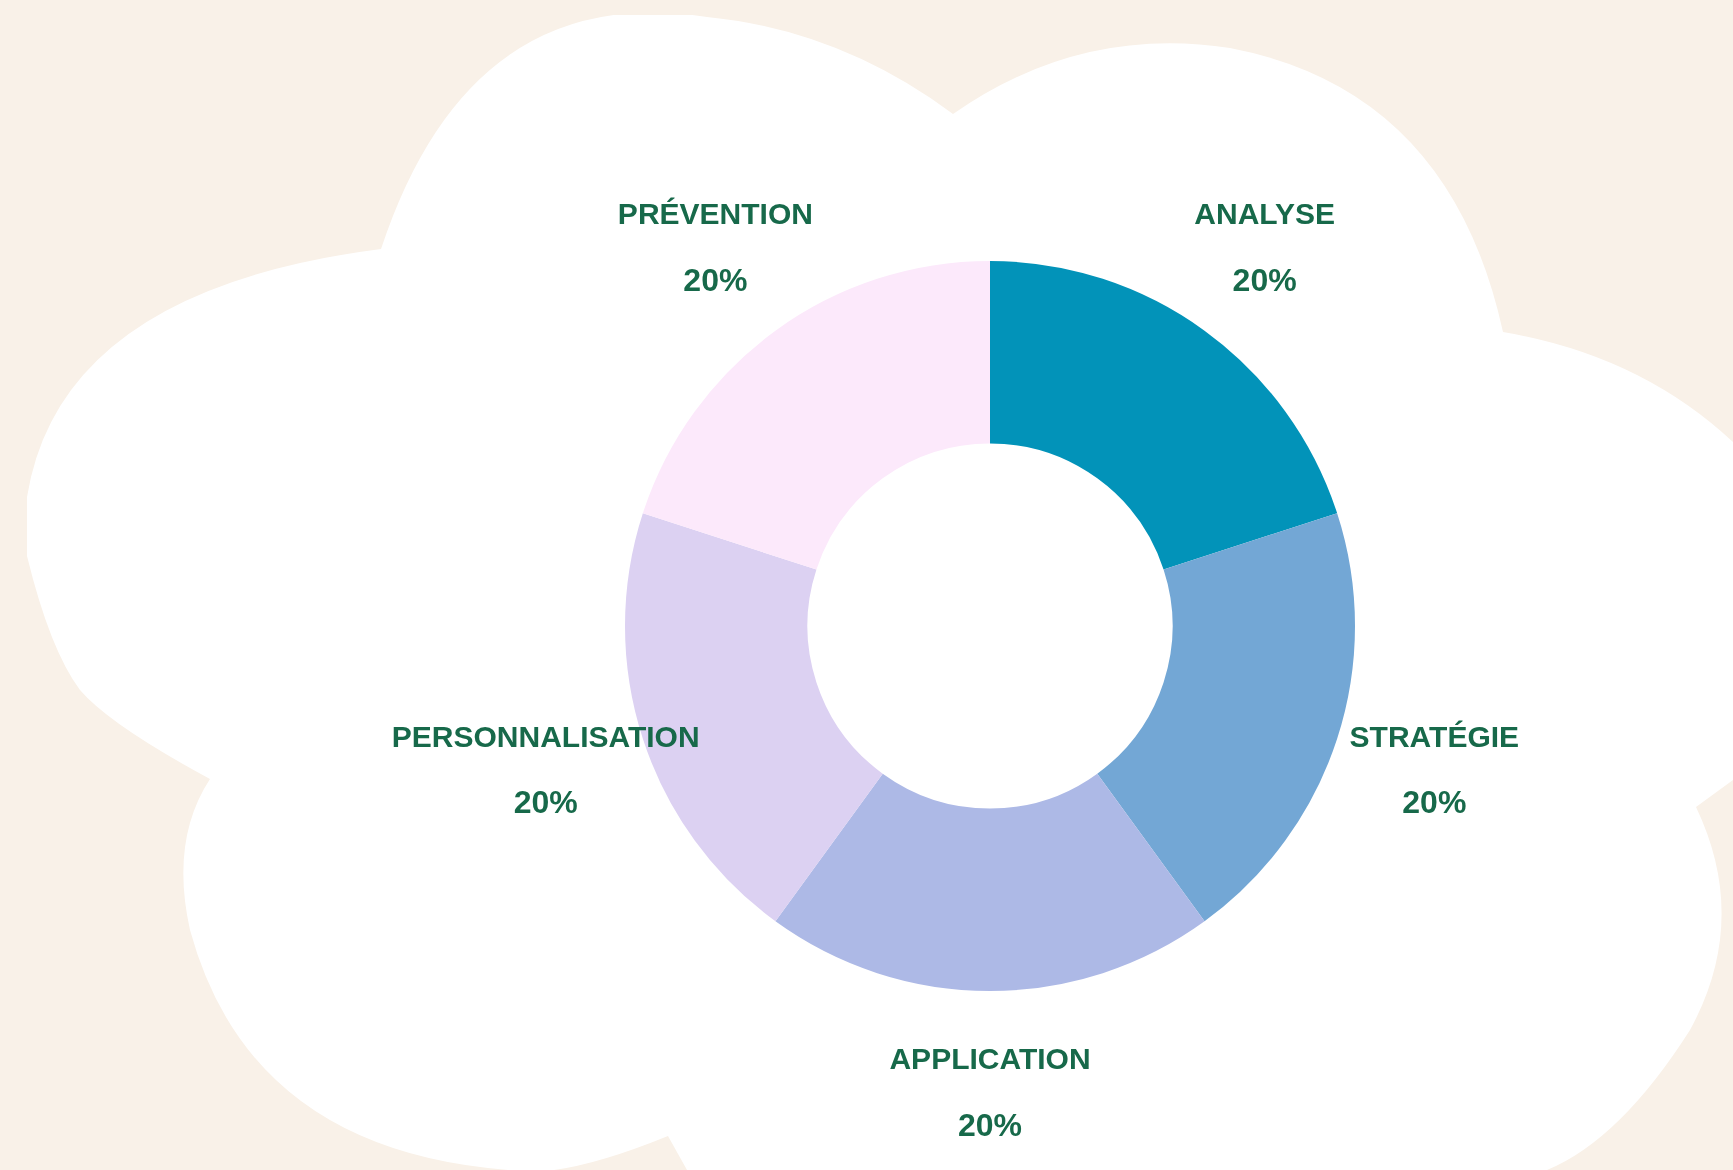 The image size is (1733, 1170). I want to click on slice-label: STRATÉGIE, so click(1434, 736).